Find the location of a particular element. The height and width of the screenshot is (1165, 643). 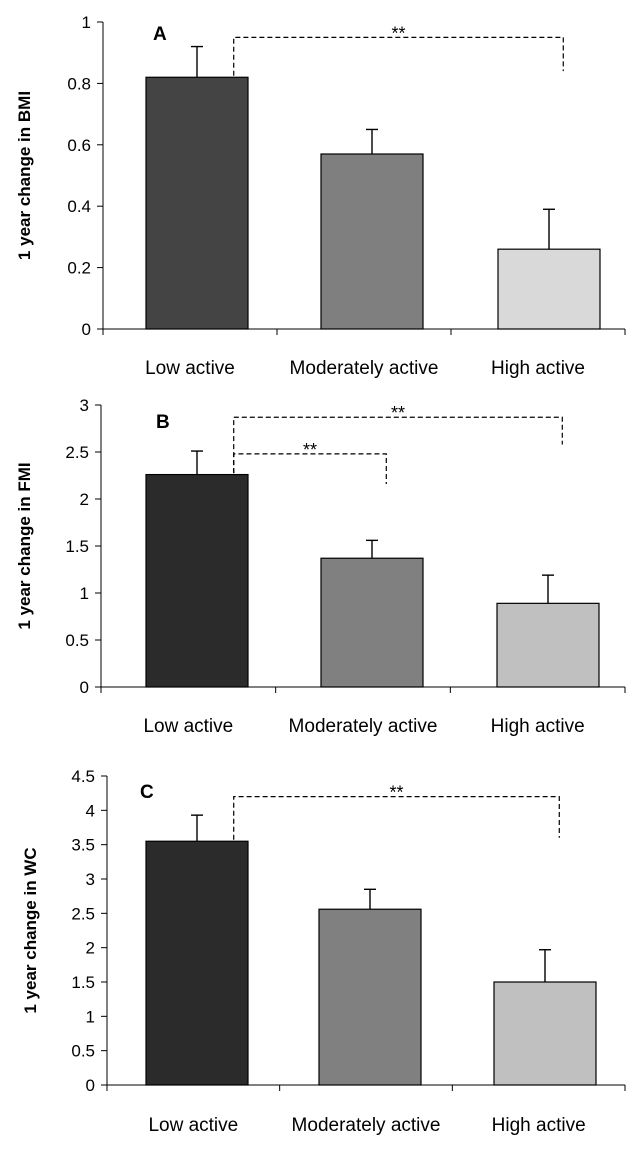

panel-letter: A is located at coordinates (160, 34).